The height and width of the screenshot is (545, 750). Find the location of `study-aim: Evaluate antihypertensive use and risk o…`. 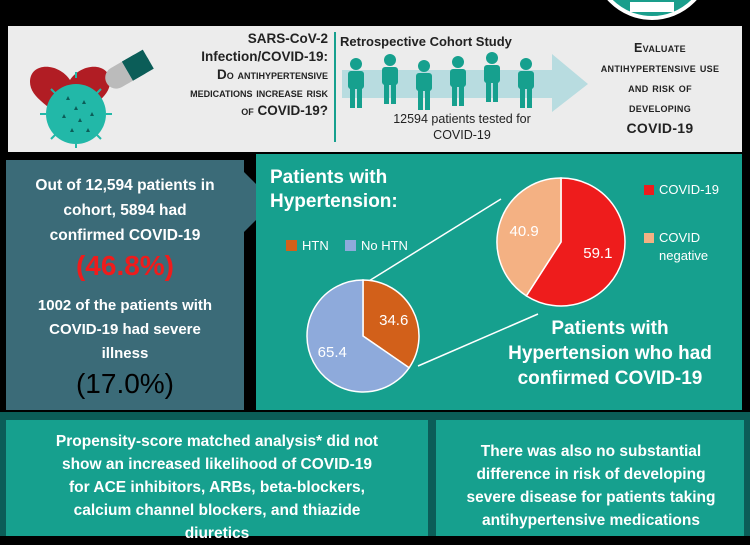

study-aim: Evaluate antihypertensive use and risk o… is located at coordinates (660, 88).